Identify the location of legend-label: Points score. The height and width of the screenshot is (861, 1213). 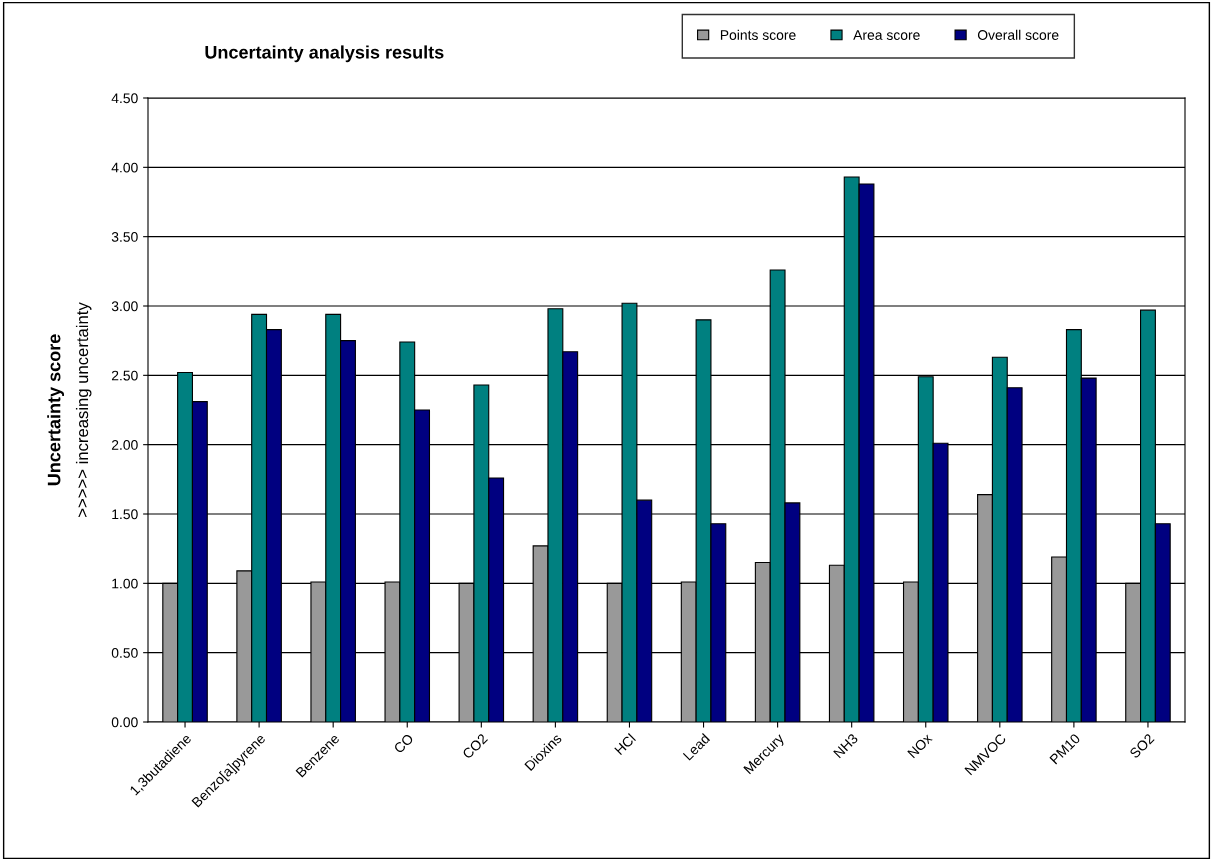
(758, 34).